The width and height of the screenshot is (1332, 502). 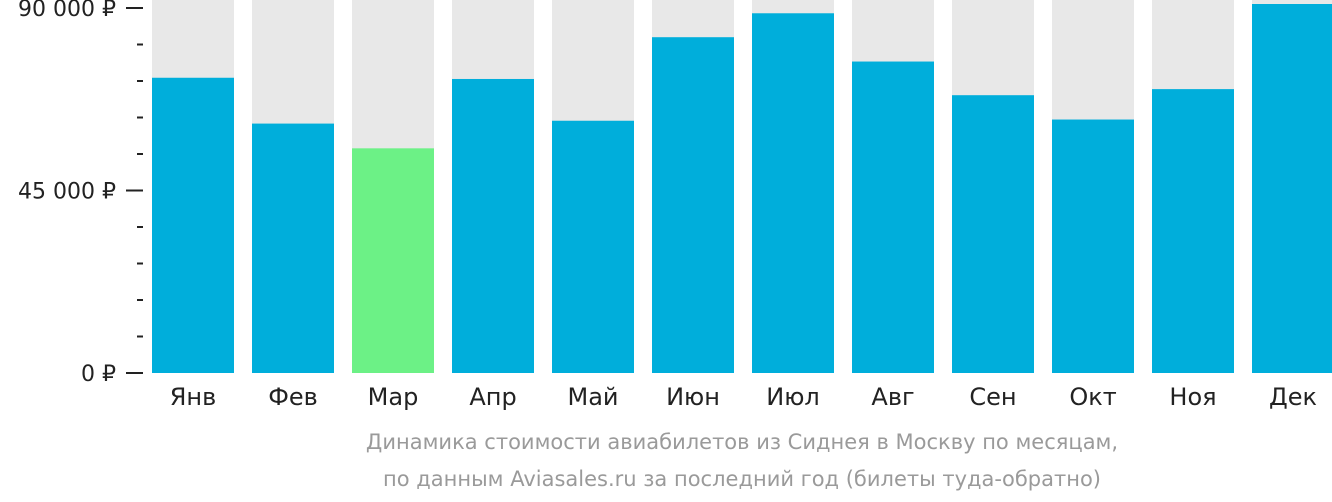 I want to click on x-tick-label: Окт, so click(x=1092, y=397).